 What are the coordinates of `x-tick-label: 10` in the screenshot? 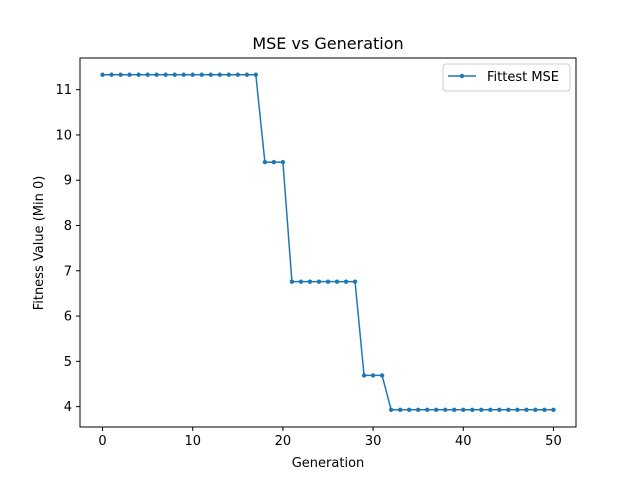 It's located at (192, 441).